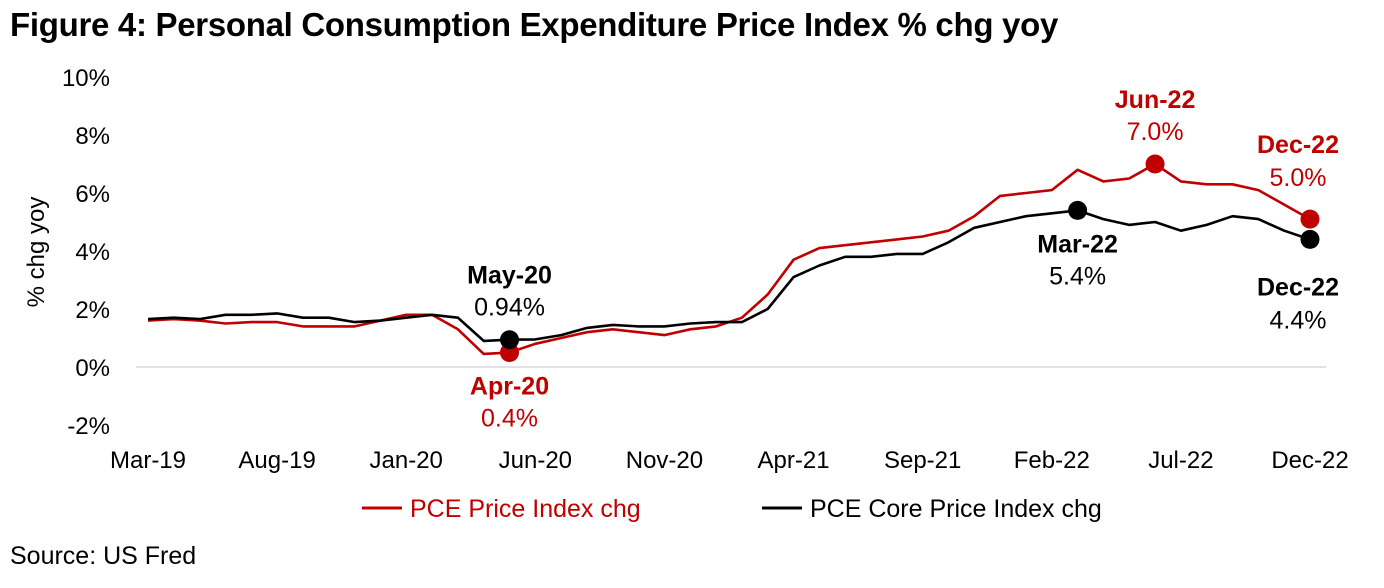 The height and width of the screenshot is (588, 1384). I want to click on x-tick-label: Jan-20, so click(406, 460).